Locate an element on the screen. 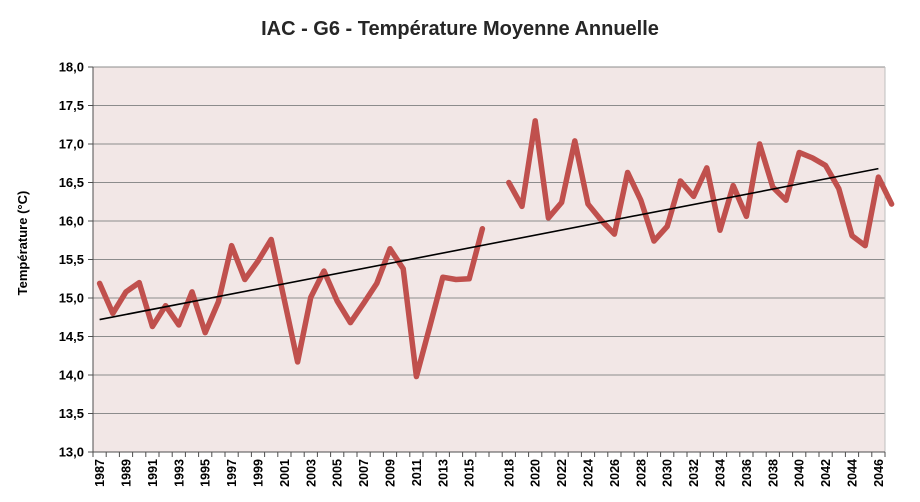 This screenshot has height=502, width=920. y-axis-label: Température (°C) is located at coordinates (22, 243).